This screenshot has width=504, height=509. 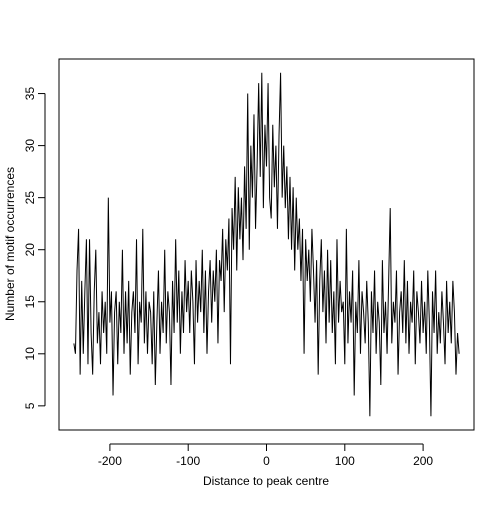 What do you see at coordinates (423, 461) in the screenshot?
I see `x-tick-label: 200` at bounding box center [423, 461].